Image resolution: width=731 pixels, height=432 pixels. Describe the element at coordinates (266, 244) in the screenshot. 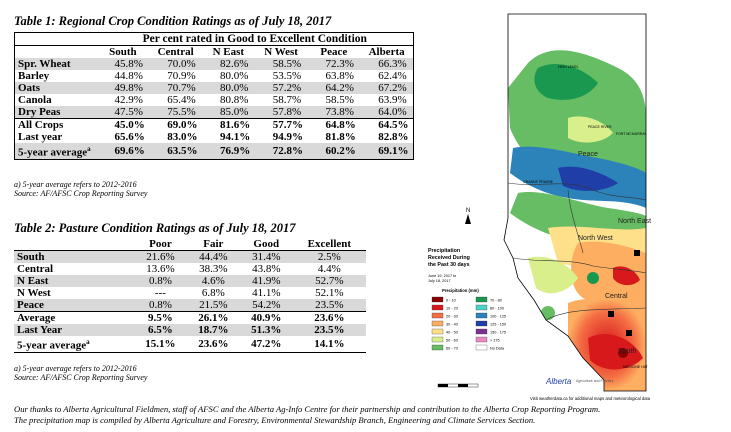

I see `table2-col-header: Good` at that location.